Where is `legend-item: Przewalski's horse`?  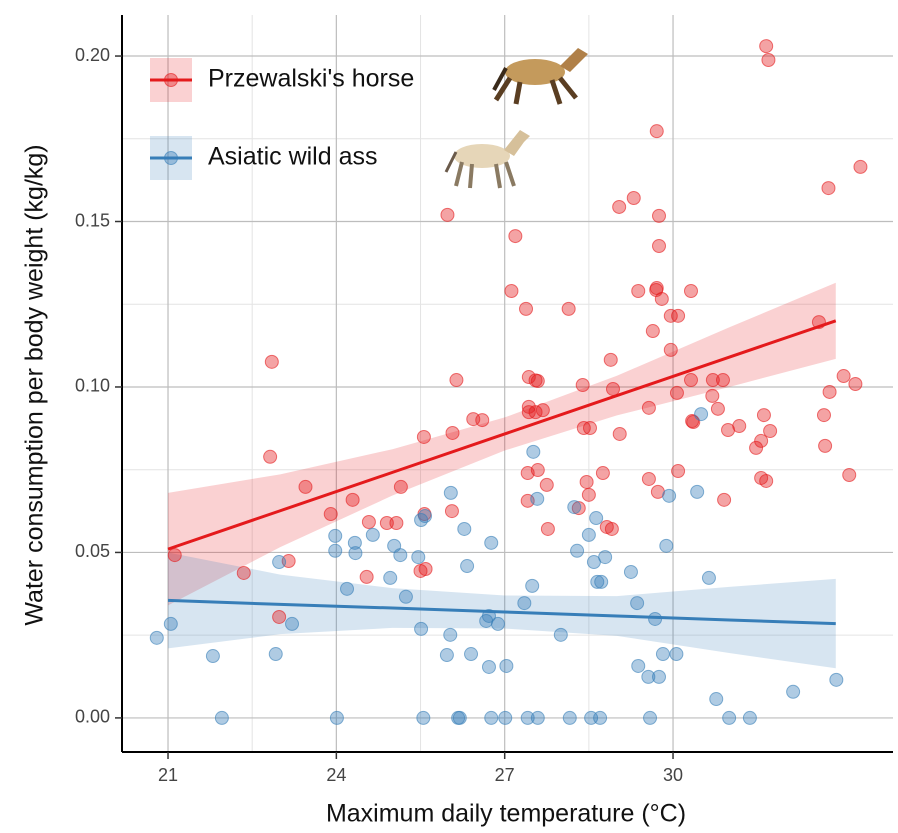
legend-item: Przewalski's horse is located at coordinates (282, 80).